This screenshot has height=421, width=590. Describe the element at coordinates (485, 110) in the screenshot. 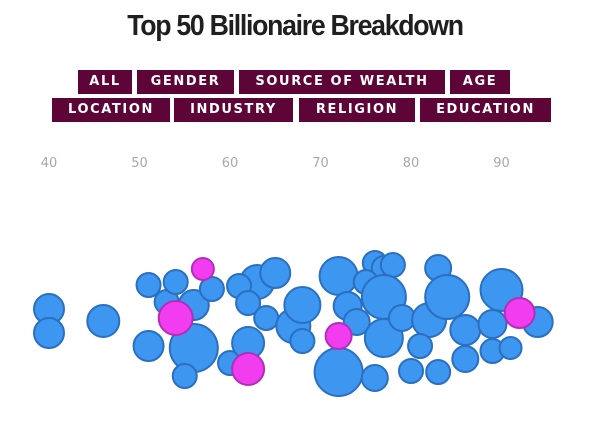

I see `filter-education-button: EDUCATION` at that location.